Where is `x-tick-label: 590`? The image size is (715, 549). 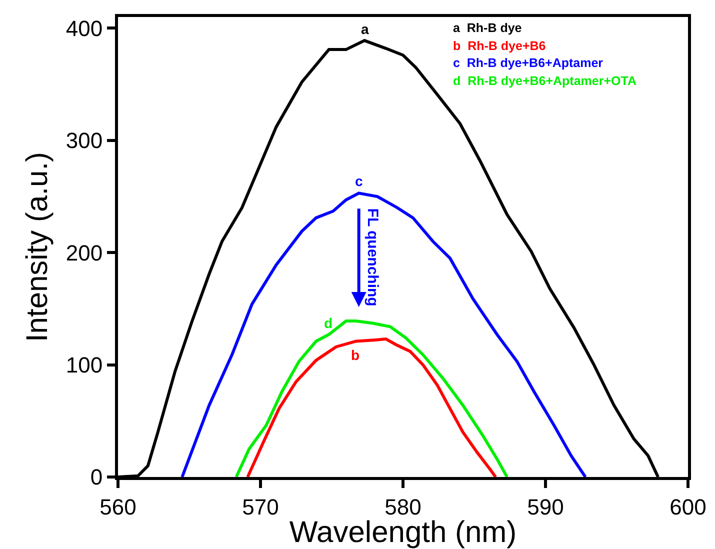 x-tick-label: 590 is located at coordinates (545, 507).